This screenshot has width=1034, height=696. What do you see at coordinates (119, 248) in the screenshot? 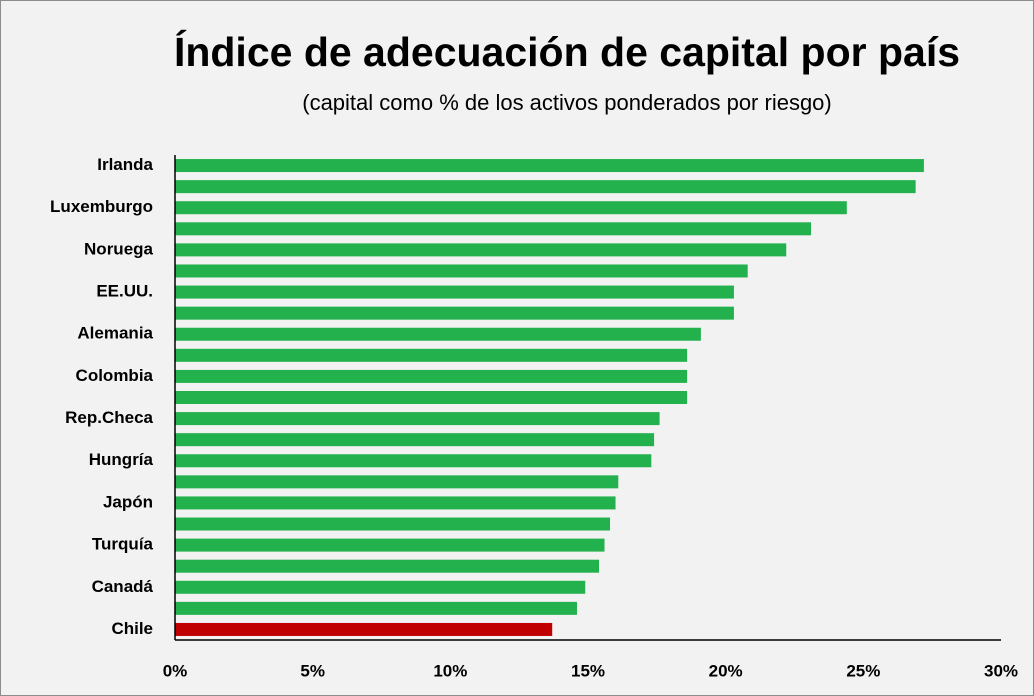
I see `y-tick-label: Noruega` at bounding box center [119, 248].